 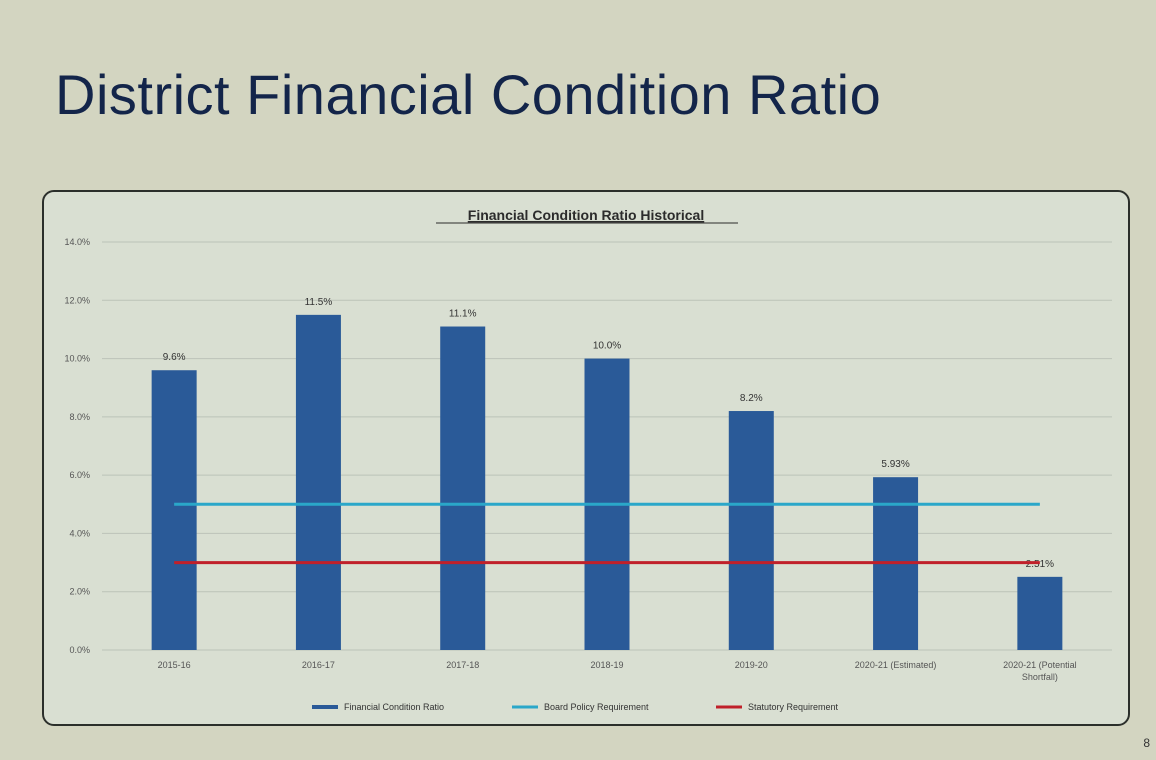 What do you see at coordinates (174, 357) in the screenshot?
I see `data-label: 9.6%` at bounding box center [174, 357].